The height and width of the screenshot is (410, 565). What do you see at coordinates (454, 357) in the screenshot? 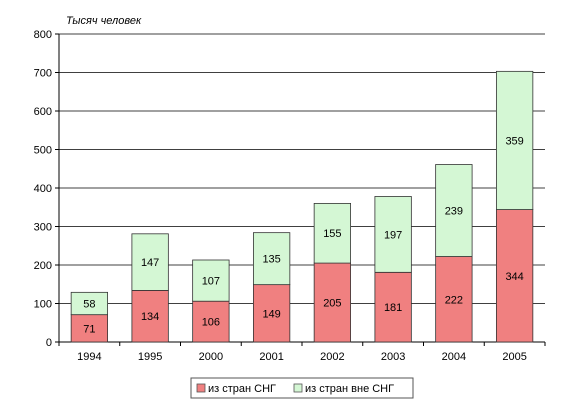
I see `x-tick-label: 2004` at bounding box center [454, 357].